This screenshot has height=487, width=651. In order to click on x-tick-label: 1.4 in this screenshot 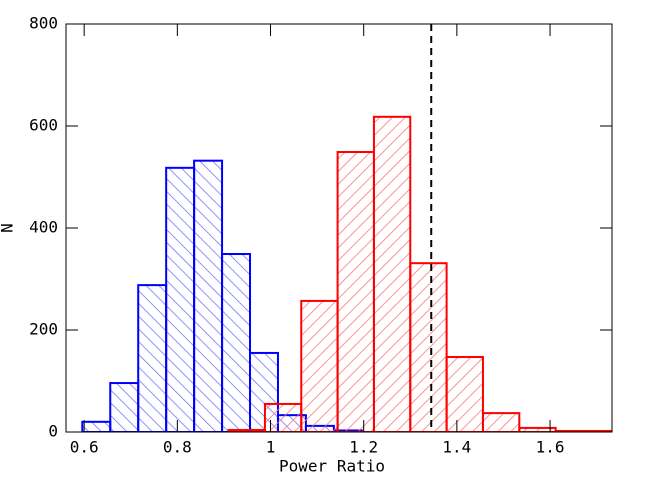, I will do `click(456, 447)`.